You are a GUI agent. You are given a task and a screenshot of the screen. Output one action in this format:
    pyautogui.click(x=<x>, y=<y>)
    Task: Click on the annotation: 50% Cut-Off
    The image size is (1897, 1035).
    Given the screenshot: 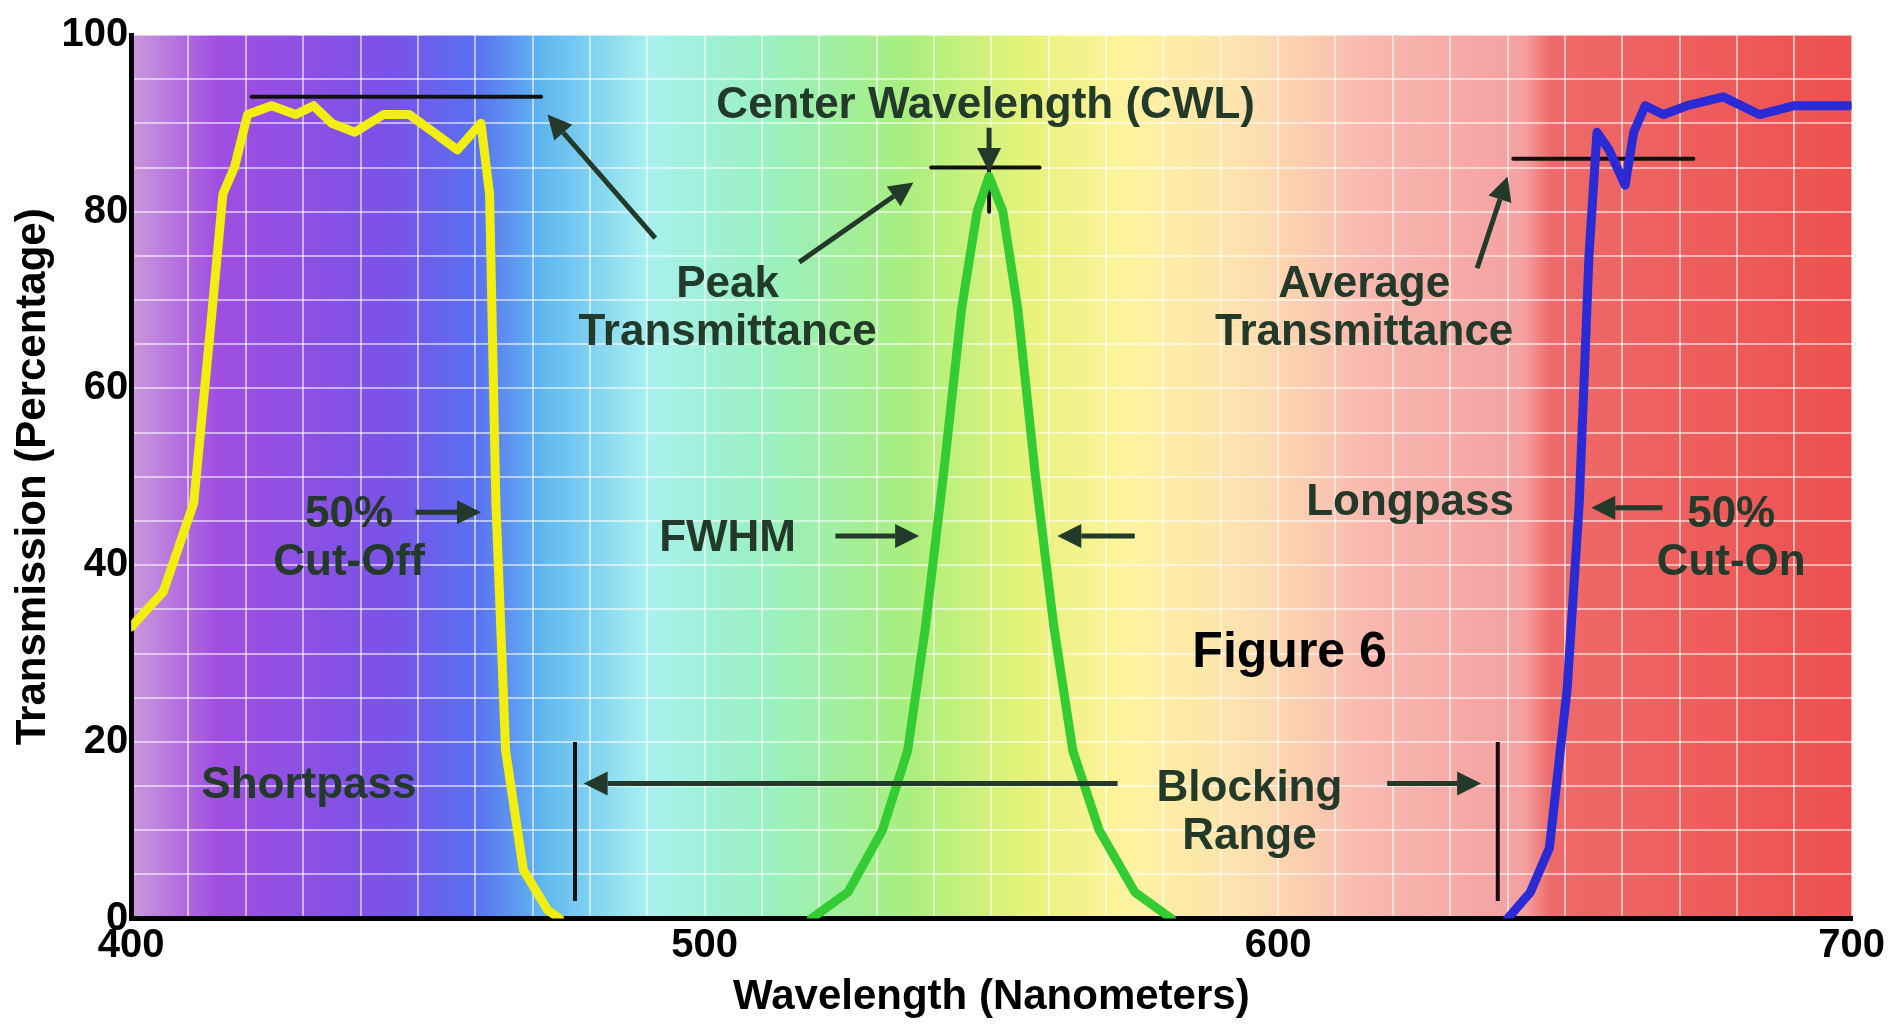 What is the action you would take?
    pyautogui.click(x=349, y=535)
    